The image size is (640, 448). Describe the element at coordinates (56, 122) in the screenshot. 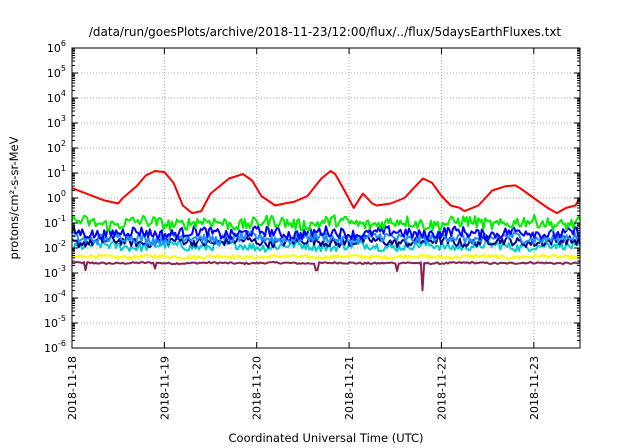

I see `y-tick-label: 10³` at that location.